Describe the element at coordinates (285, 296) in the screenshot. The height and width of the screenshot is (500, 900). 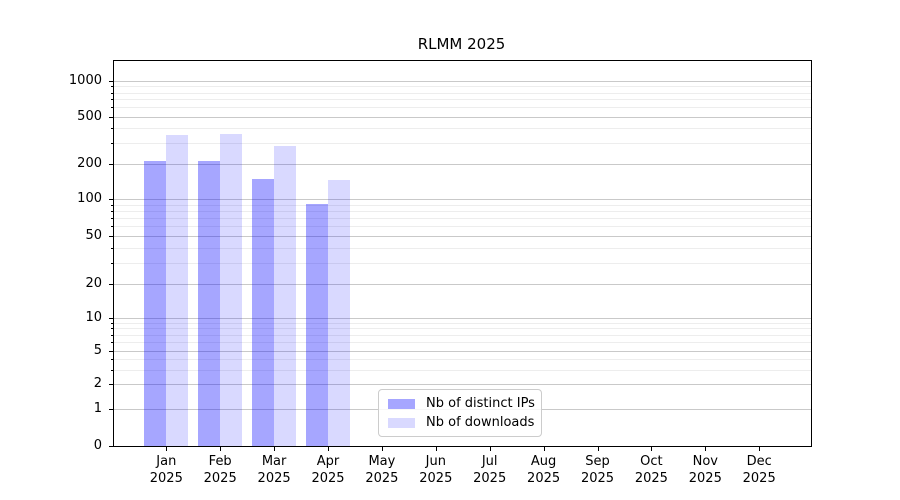
I see `bar-downloads-mar` at that location.